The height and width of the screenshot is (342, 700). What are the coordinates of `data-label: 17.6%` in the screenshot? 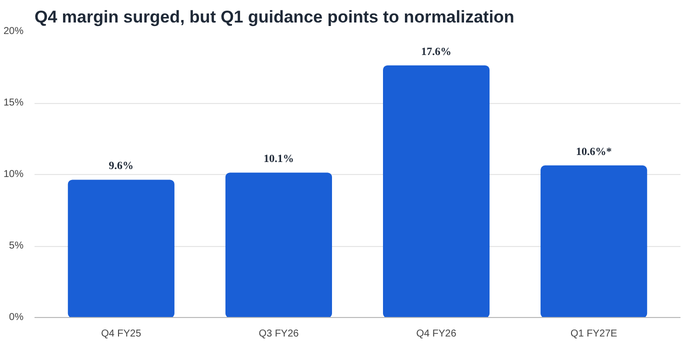 It's located at (436, 52).